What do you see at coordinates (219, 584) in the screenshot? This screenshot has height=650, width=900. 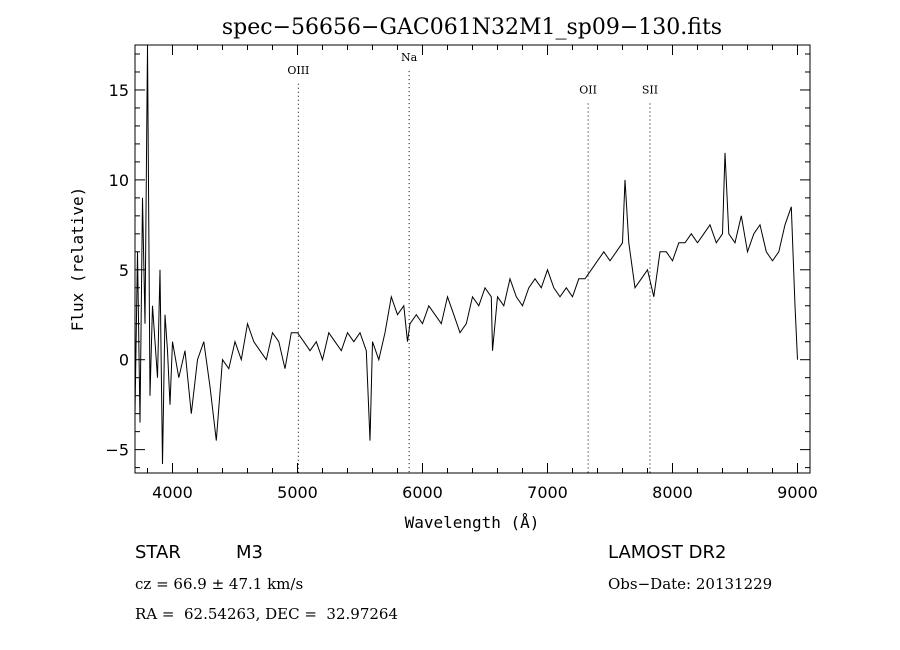 I see `redshift-cz: cz = 66.9 ± 47.1 km/s` at bounding box center [219, 584].